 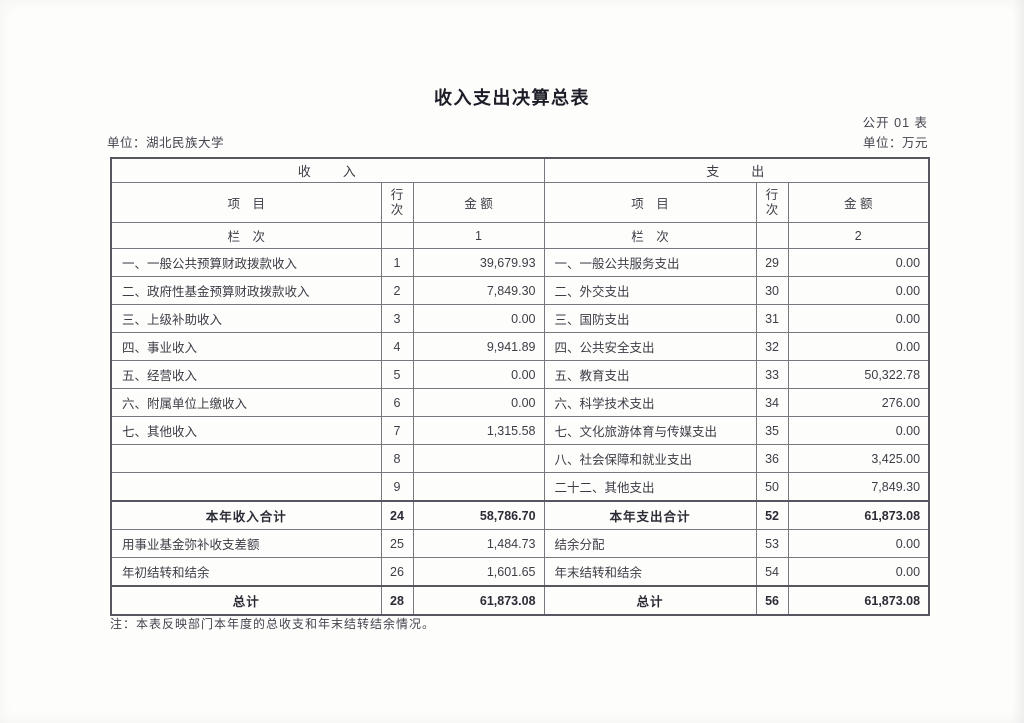 I want to click on item-cell: 二、政府性基金预算财政拨款收入, so click(x=246, y=290).